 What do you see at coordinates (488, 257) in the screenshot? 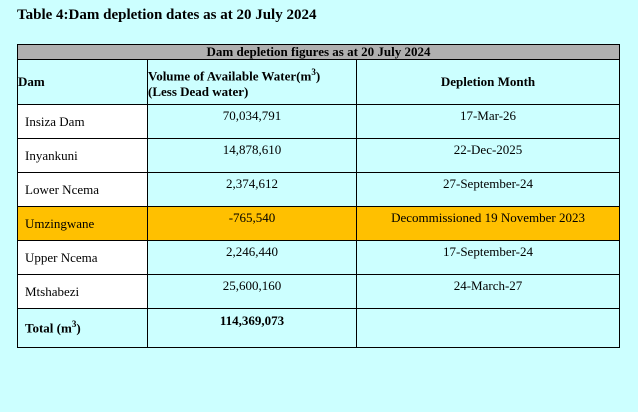
I see `dam-depletion: 17-September-24` at bounding box center [488, 257].